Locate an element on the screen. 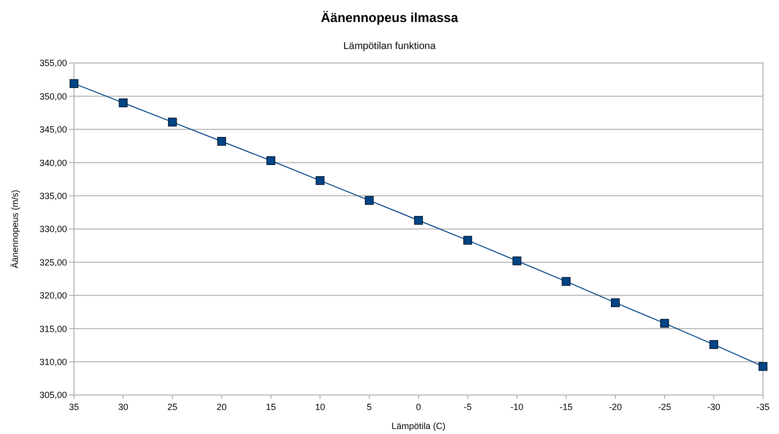 This screenshot has width=779, height=434. x-tick-label: 15 is located at coordinates (271, 407).